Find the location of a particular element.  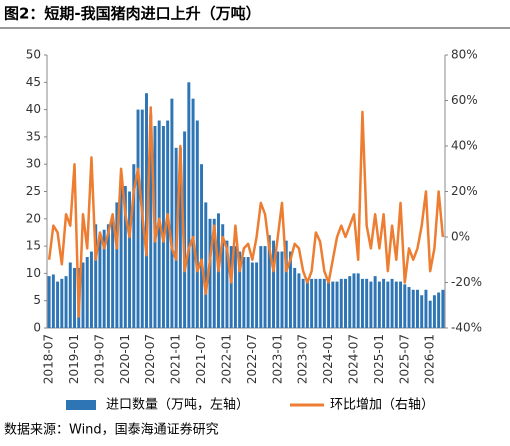

y2-tick-label: 40% is located at coordinates (464, 146).